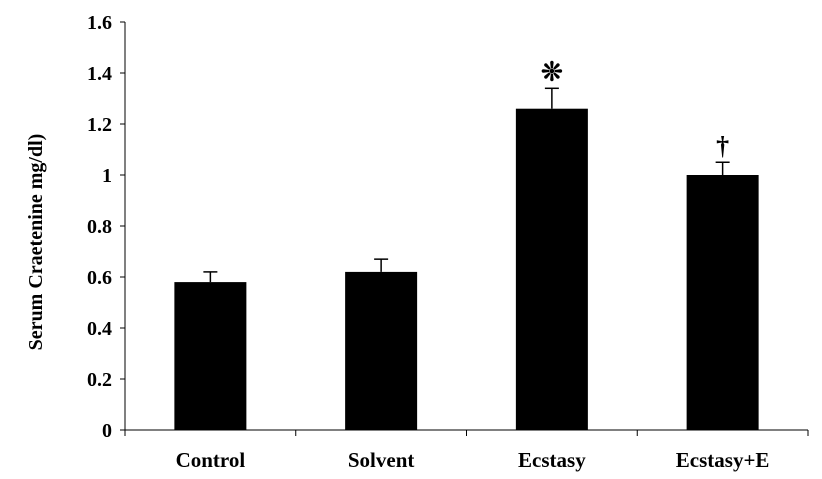  I want to click on y-tick-label: 1.6, so click(99, 23).